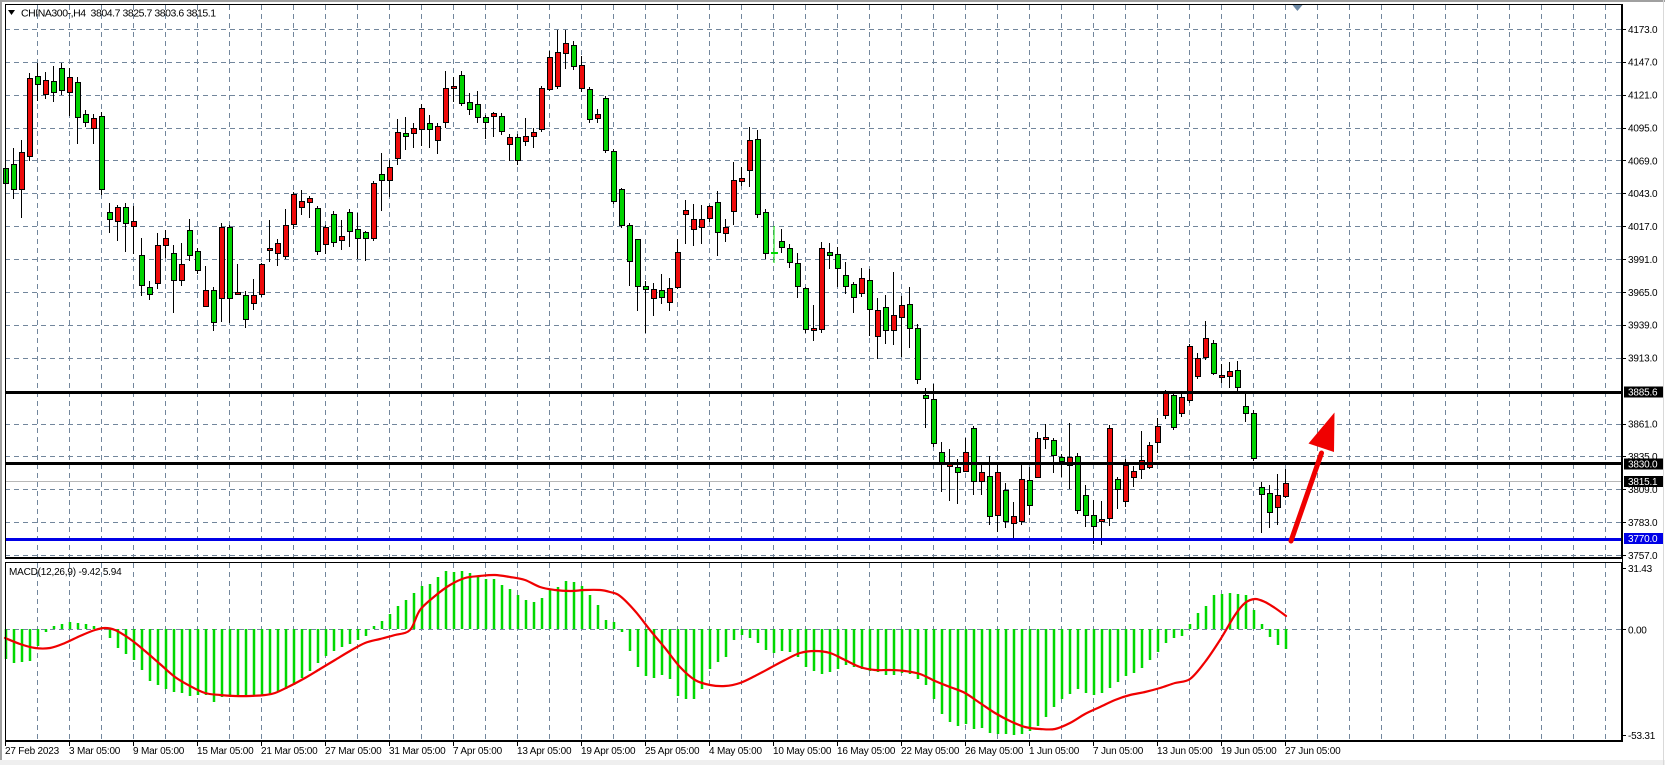  What do you see at coordinates (1249, 751) in the screenshot?
I see `svg-text: 19 Jun 05:00` at bounding box center [1249, 751].